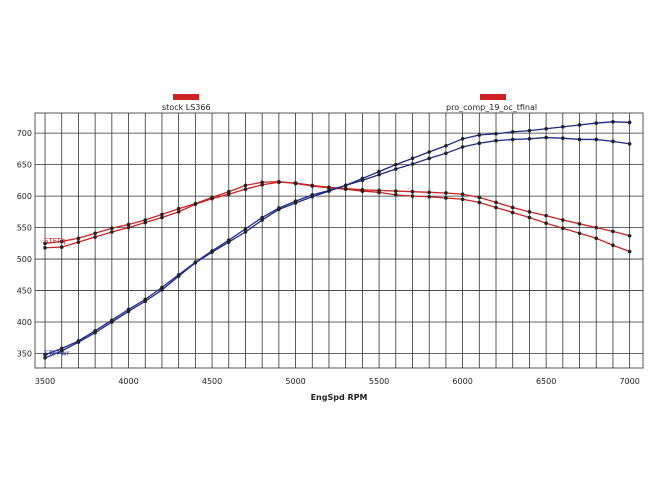 This screenshot has width=660, height=495. I want to click on y-tick-label: 500, so click(24, 259).